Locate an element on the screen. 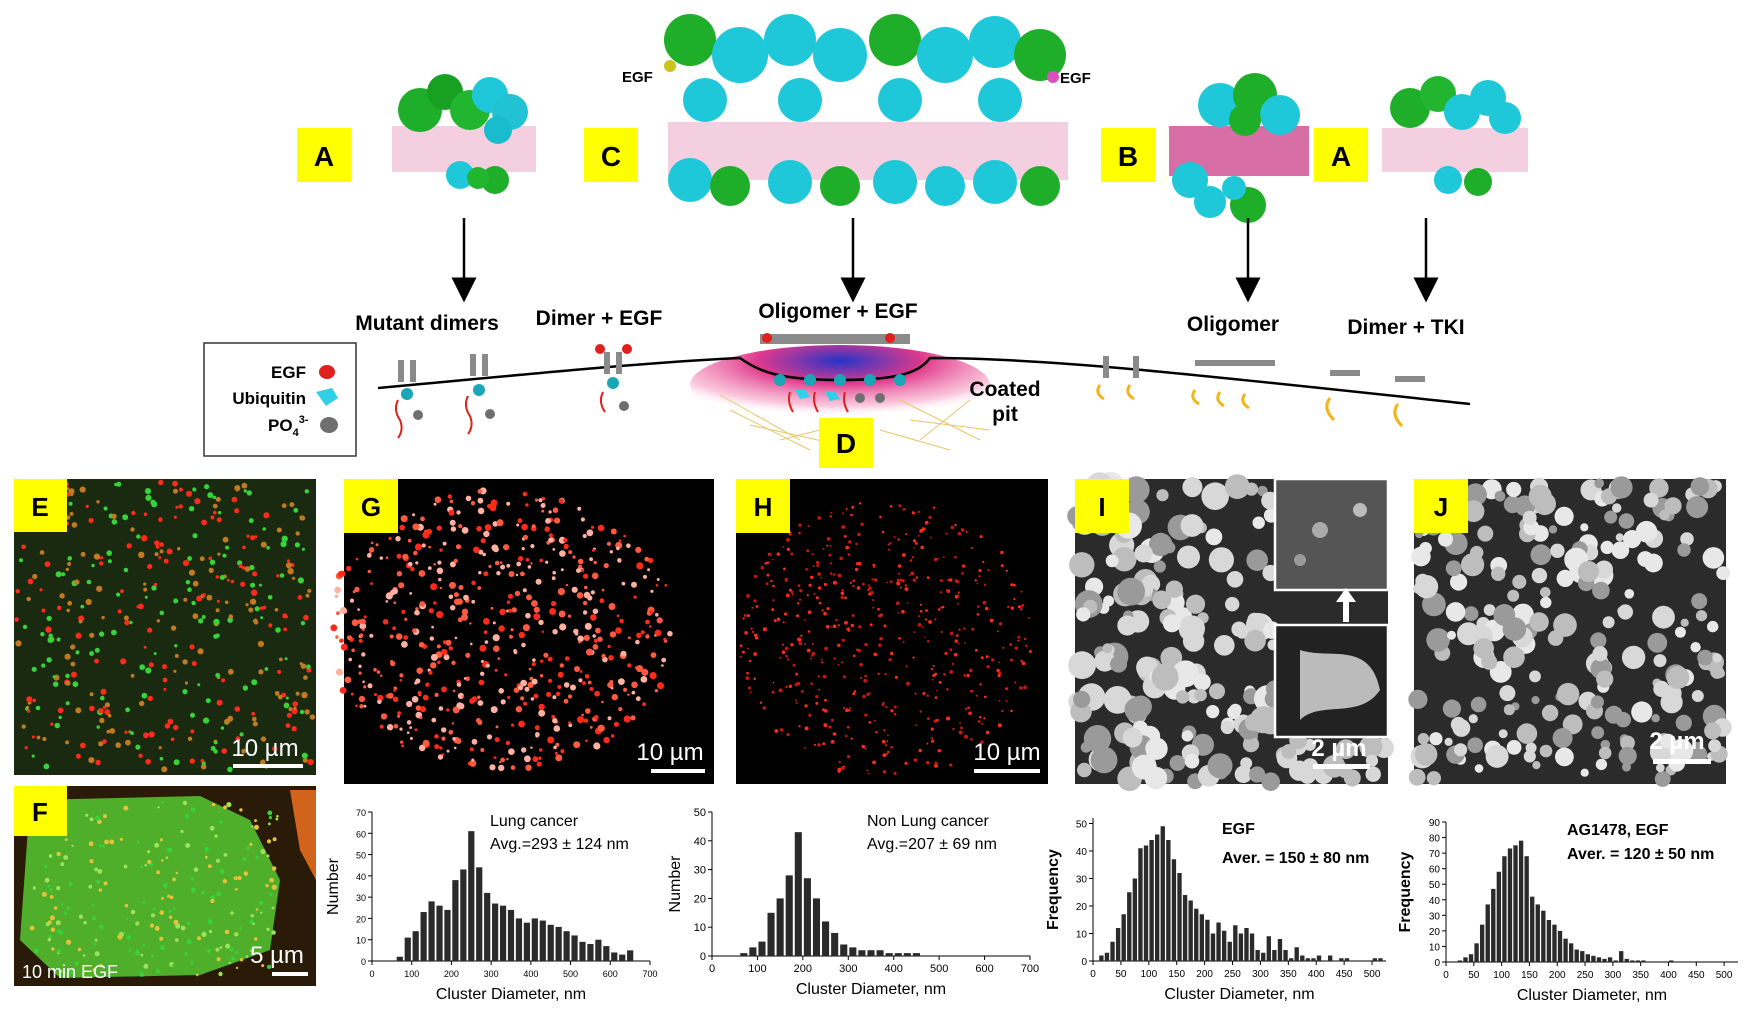 The height and width of the screenshot is (1029, 1752). y-tick-label: 40 is located at coordinates (361, 877).